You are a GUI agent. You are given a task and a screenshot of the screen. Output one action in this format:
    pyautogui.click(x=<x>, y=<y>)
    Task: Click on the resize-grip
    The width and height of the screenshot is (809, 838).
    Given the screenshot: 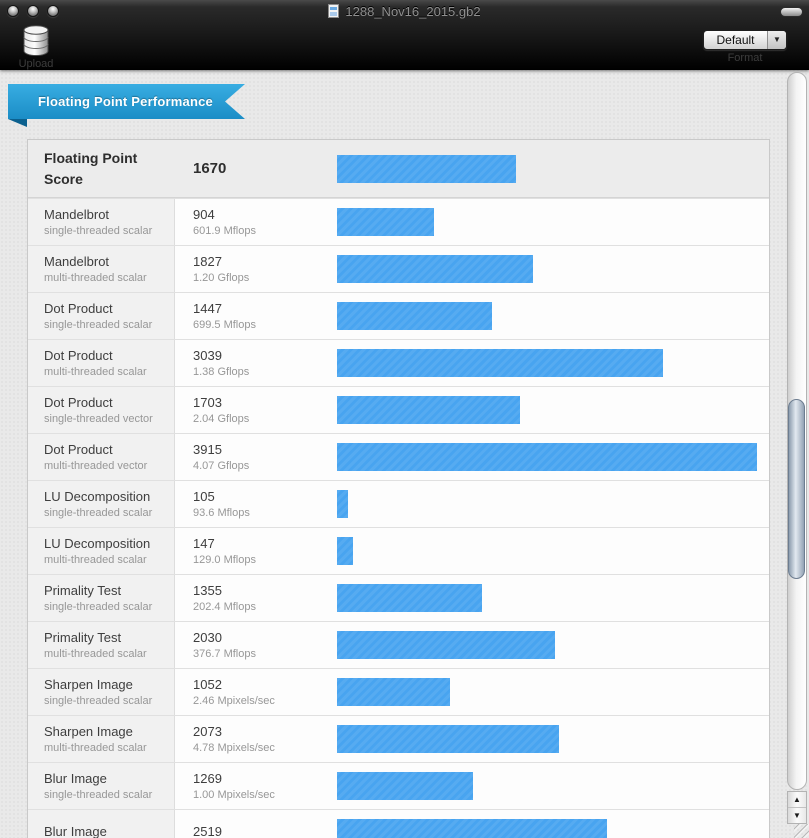 What is the action you would take?
    pyautogui.click(x=801, y=831)
    